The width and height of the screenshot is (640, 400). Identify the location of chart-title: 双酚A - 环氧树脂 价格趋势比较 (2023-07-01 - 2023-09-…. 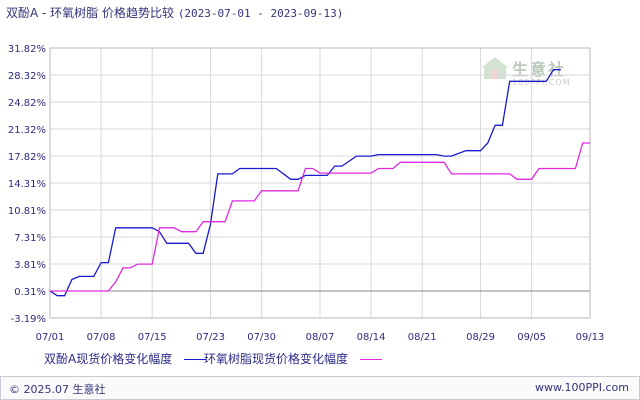
(174, 12).